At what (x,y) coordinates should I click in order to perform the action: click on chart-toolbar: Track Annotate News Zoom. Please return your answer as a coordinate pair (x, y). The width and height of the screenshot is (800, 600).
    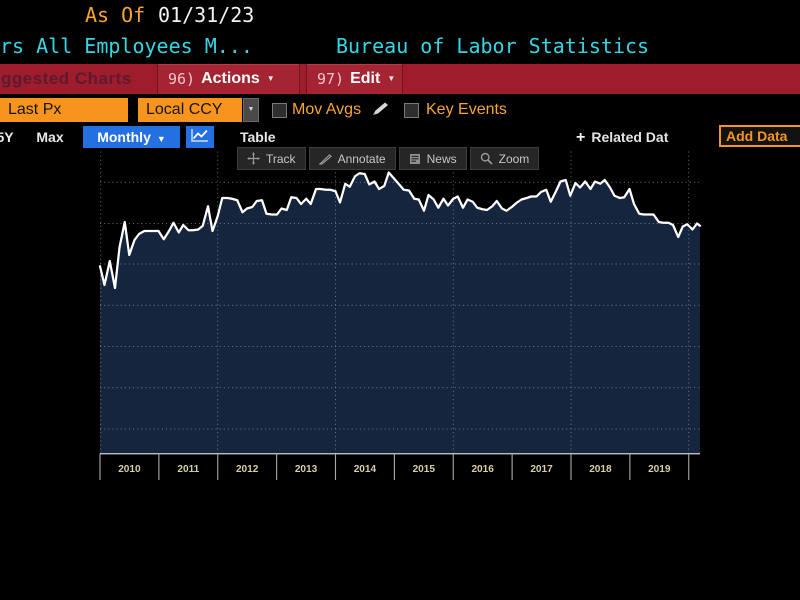
    Looking at the image, I should click on (388, 158).